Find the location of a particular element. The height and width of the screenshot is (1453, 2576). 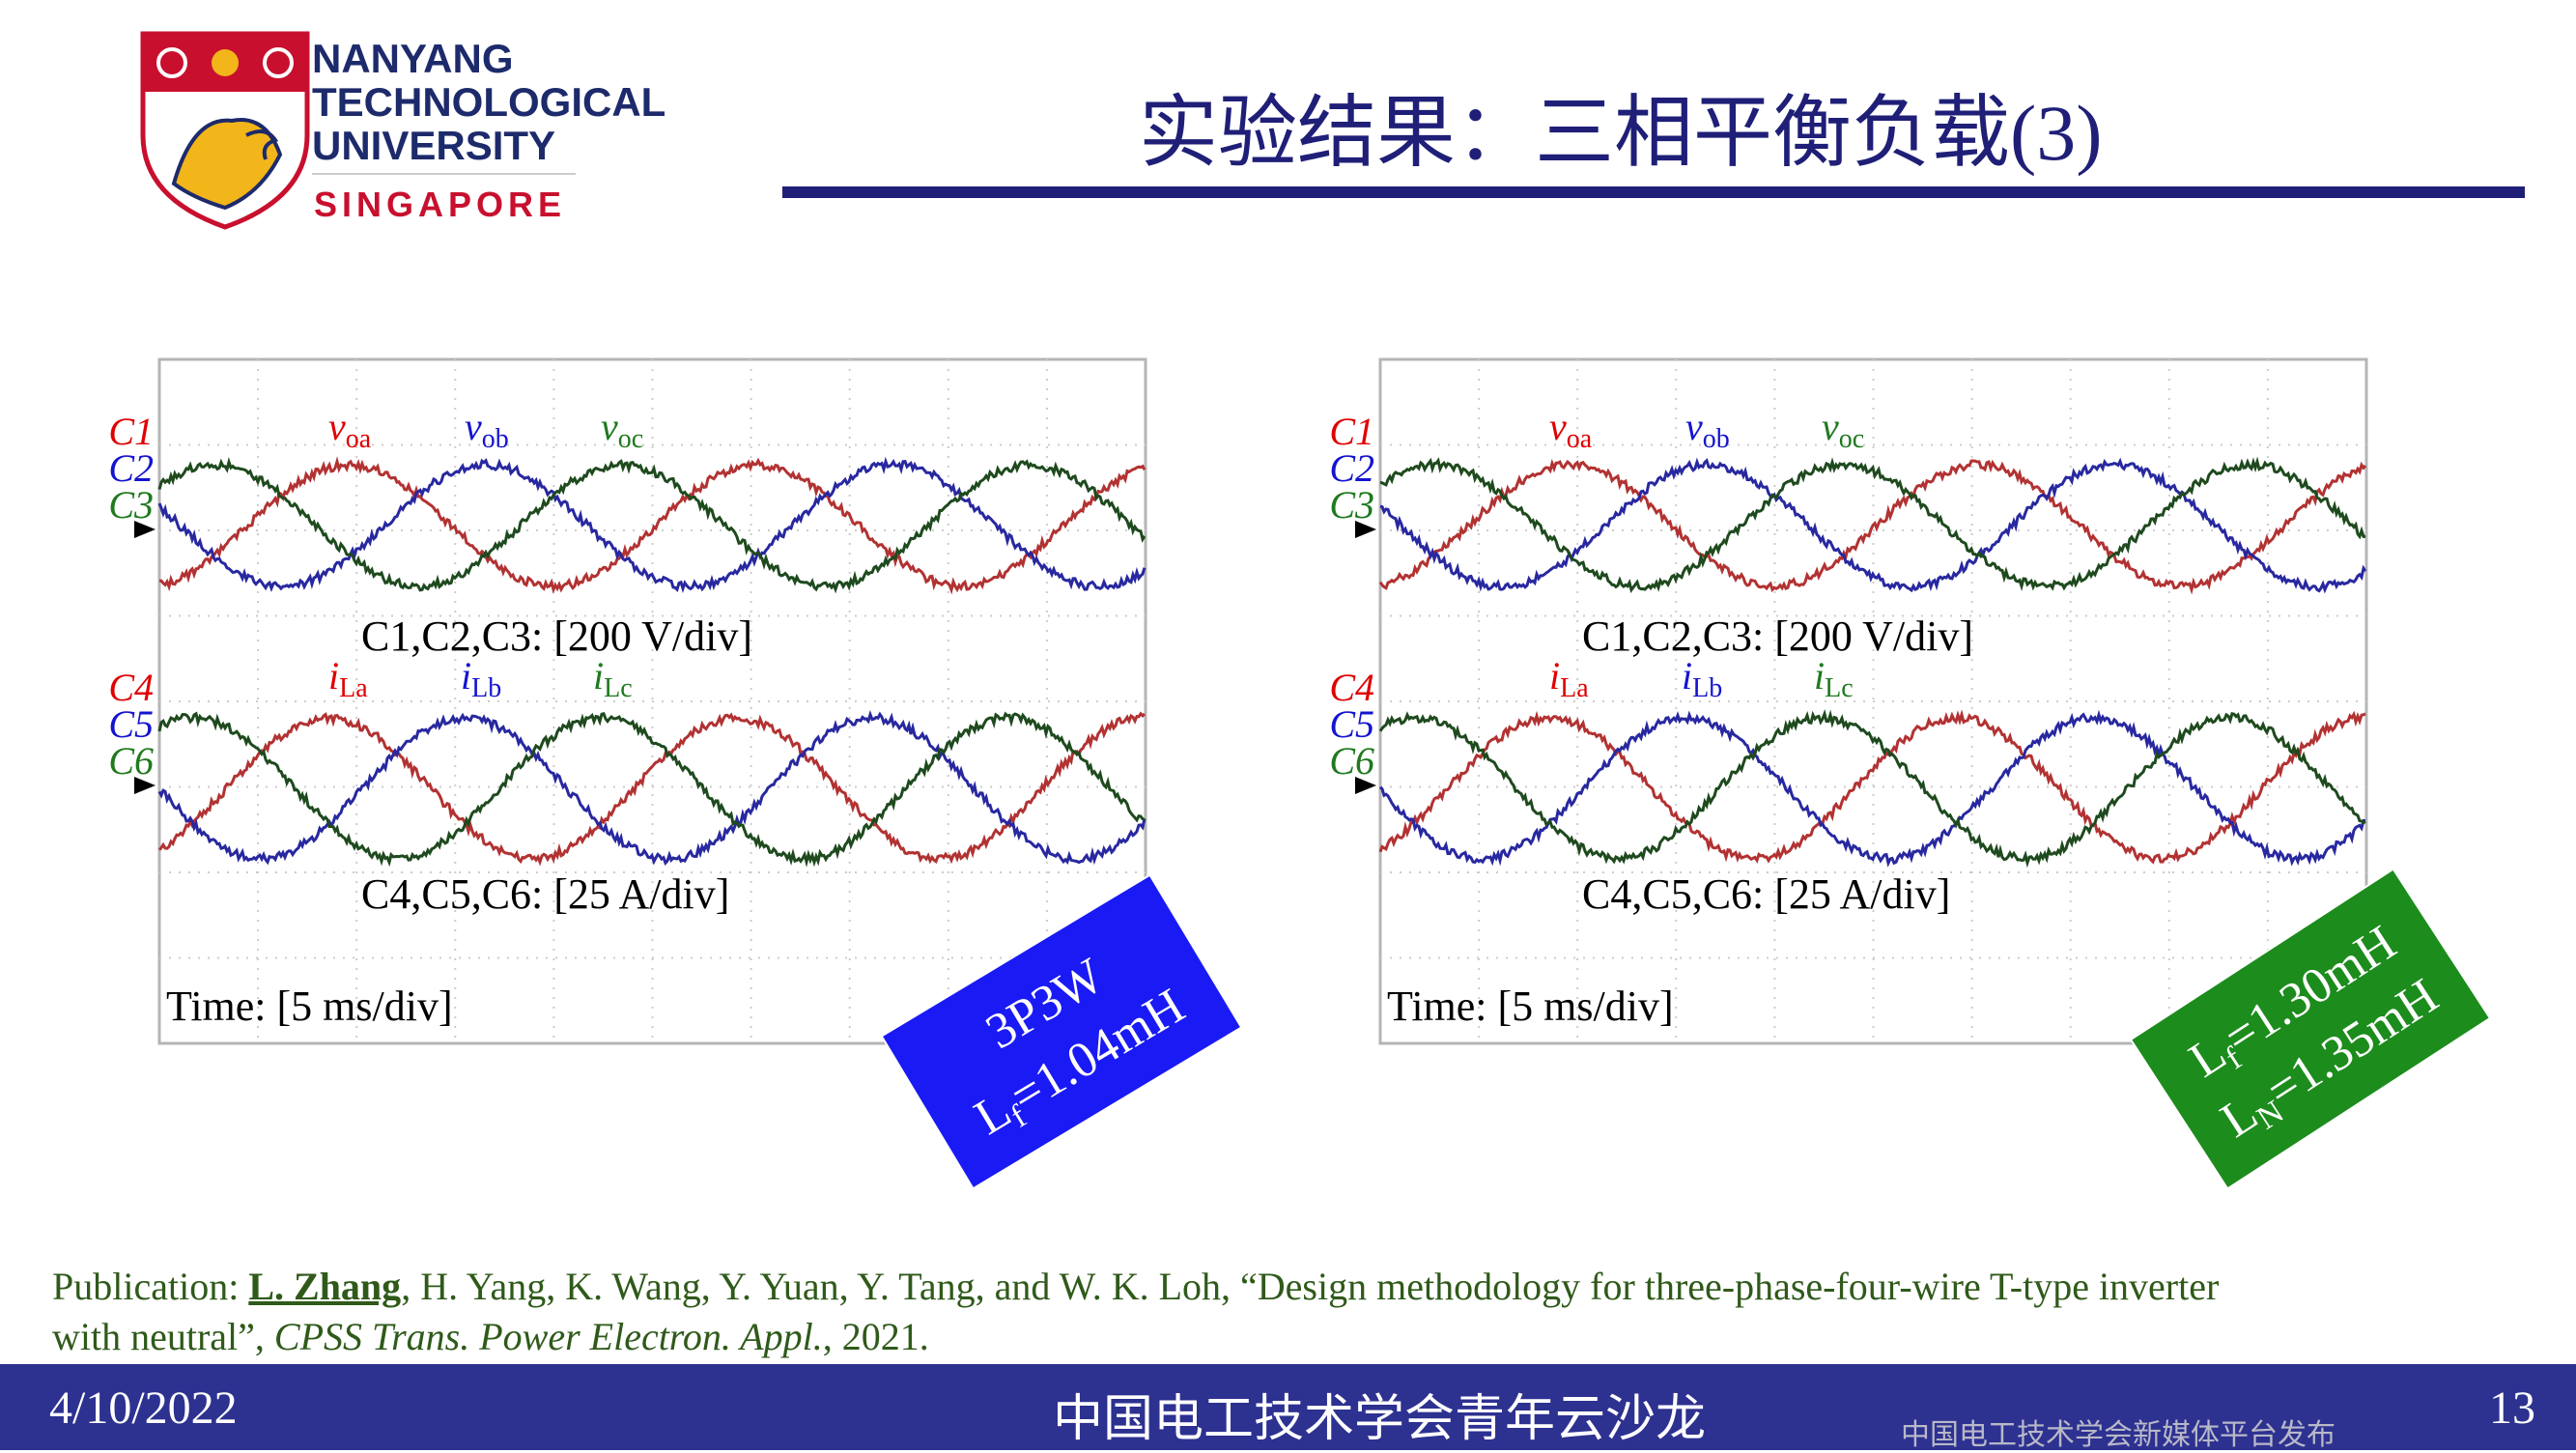

logo-text: SINGAPORE is located at coordinates (440, 204).